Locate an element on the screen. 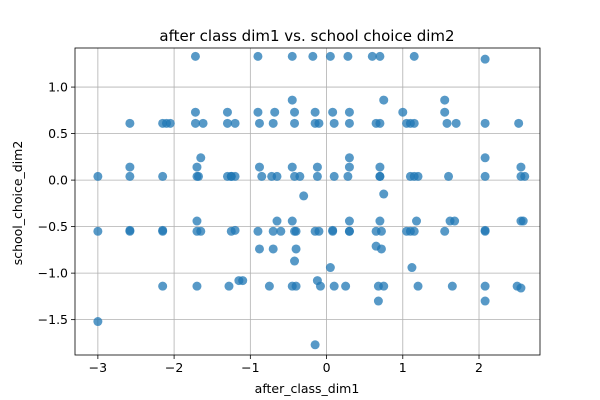 The image size is (600, 400). x-tick-label: 1 is located at coordinates (403, 367).